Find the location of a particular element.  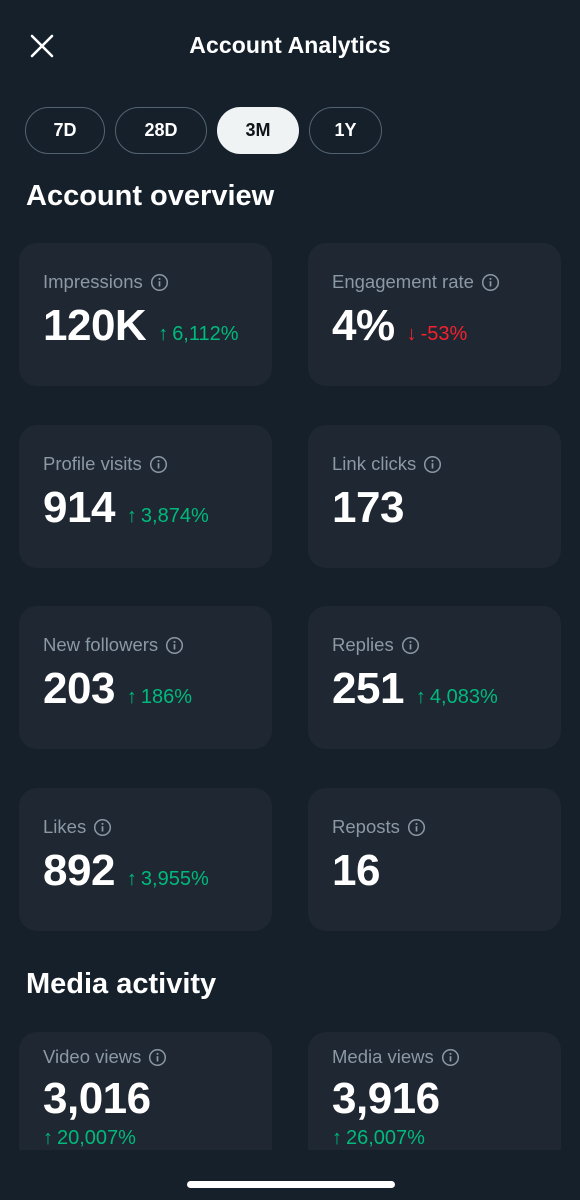

stat-change: ↑ 20,007% is located at coordinates (89, 1138).